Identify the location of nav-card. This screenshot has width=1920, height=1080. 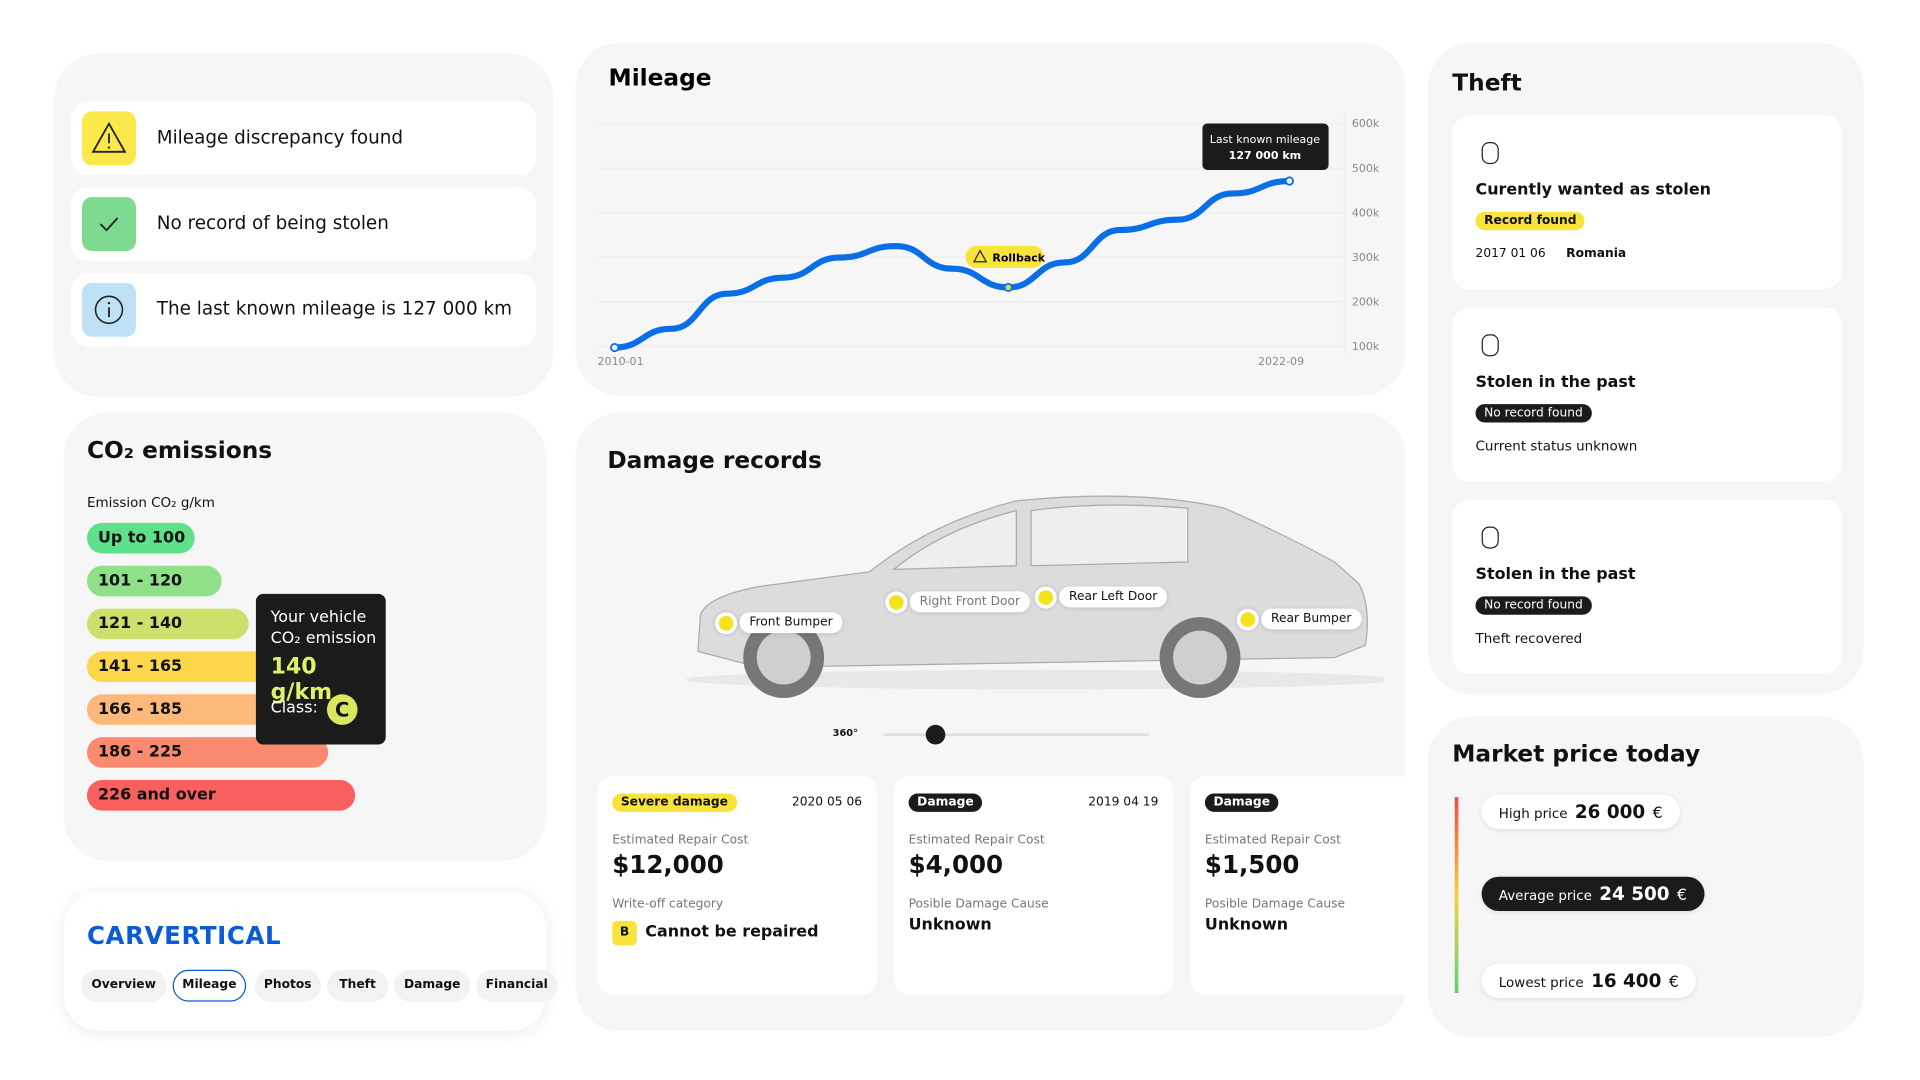
(305, 961).